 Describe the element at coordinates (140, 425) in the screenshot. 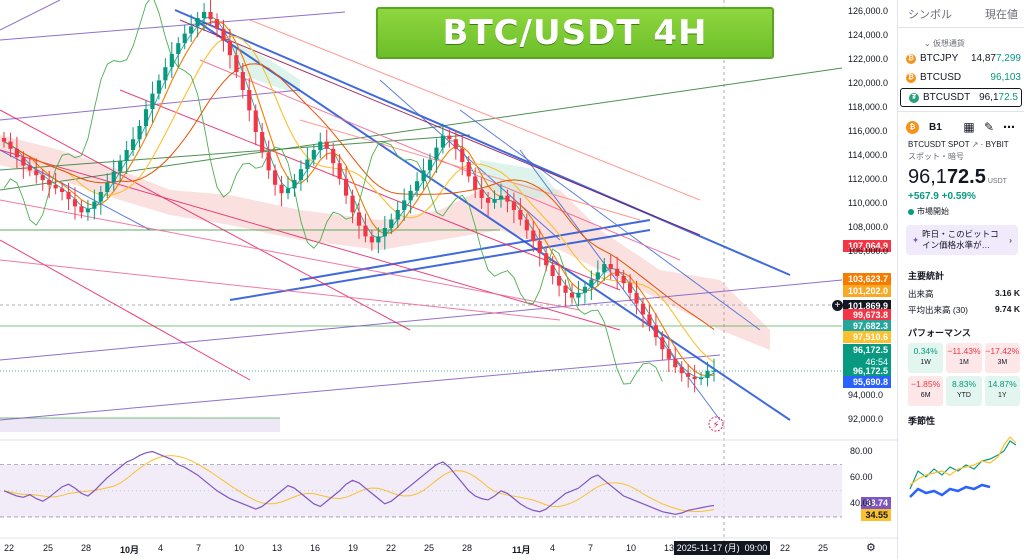

I see `range-box` at that location.